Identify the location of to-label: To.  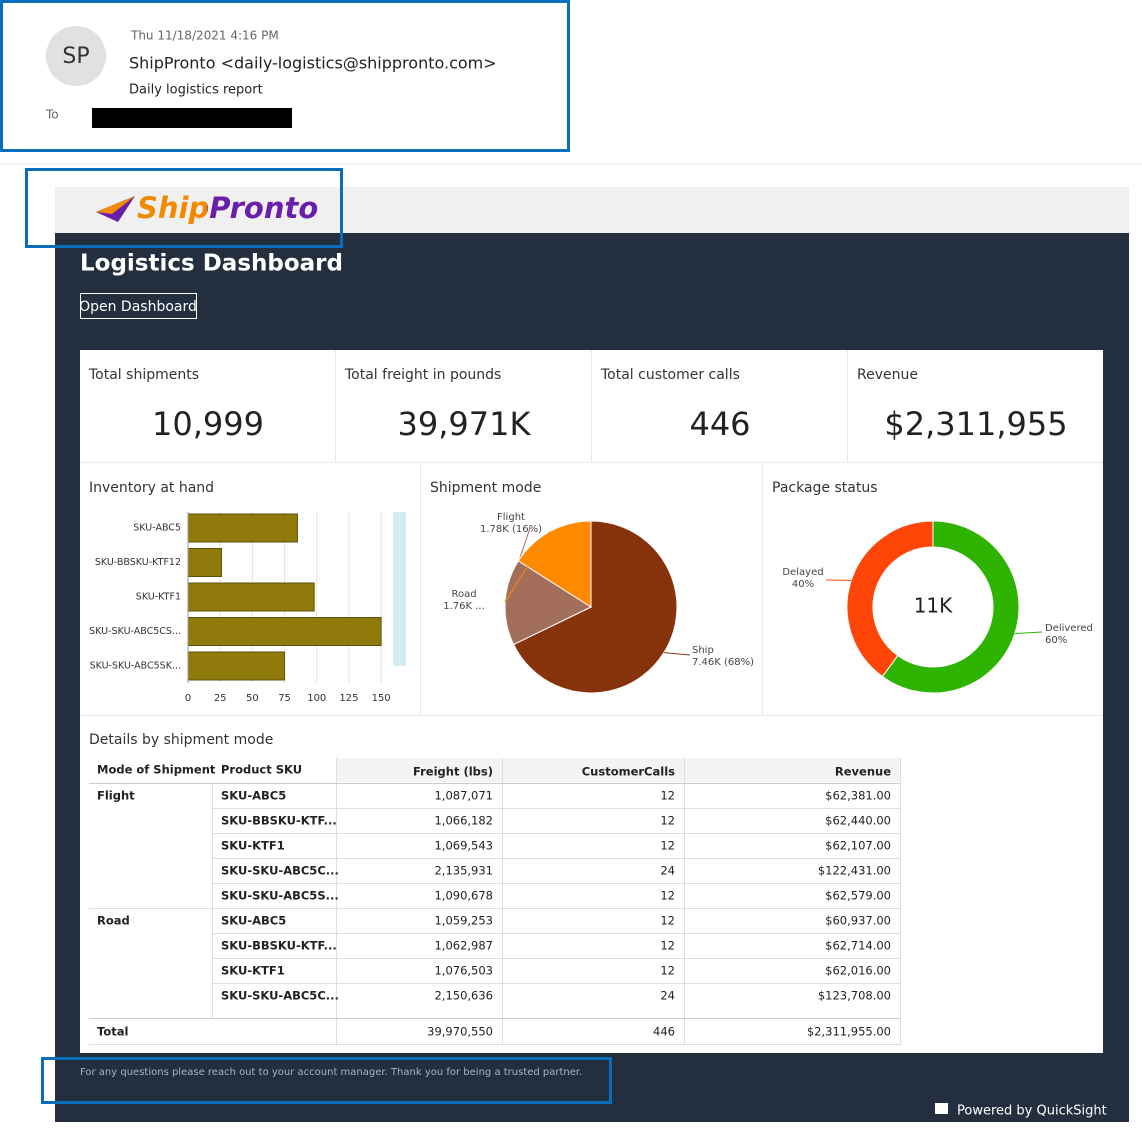
(52, 115).